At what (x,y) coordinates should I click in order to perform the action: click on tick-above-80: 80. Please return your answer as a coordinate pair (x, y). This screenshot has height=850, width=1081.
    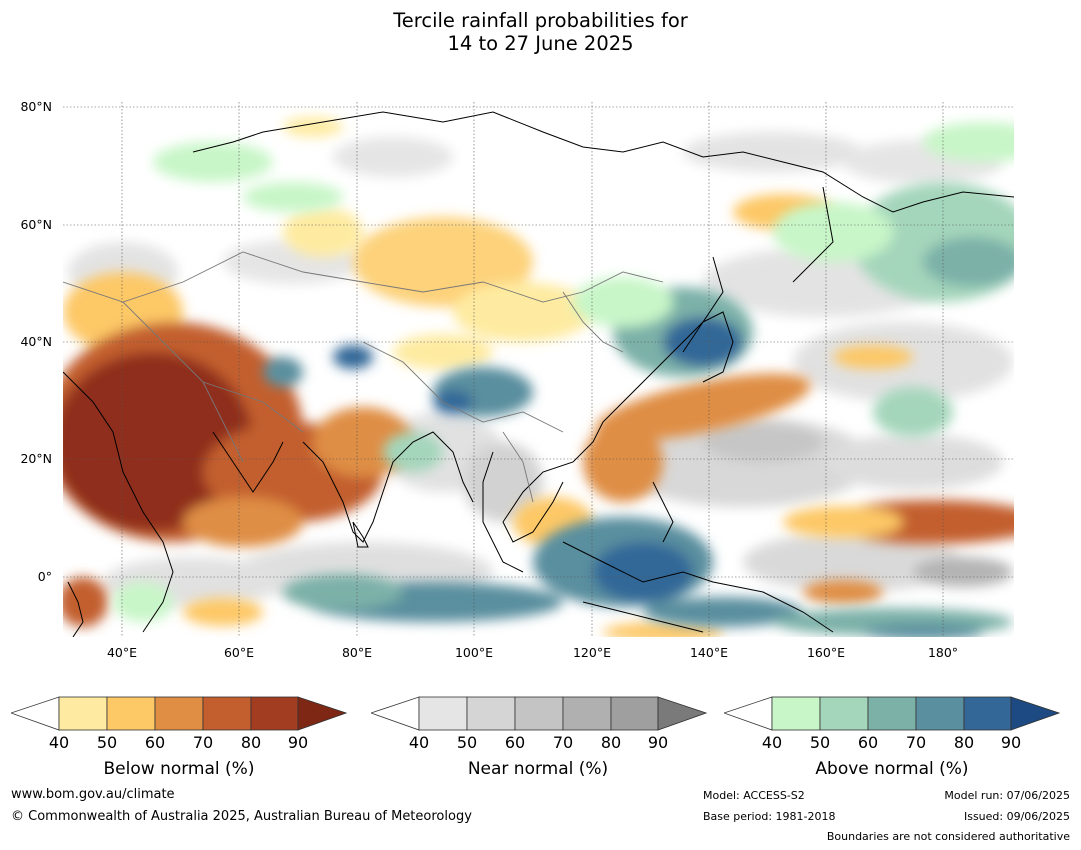
    Looking at the image, I should click on (964, 742).